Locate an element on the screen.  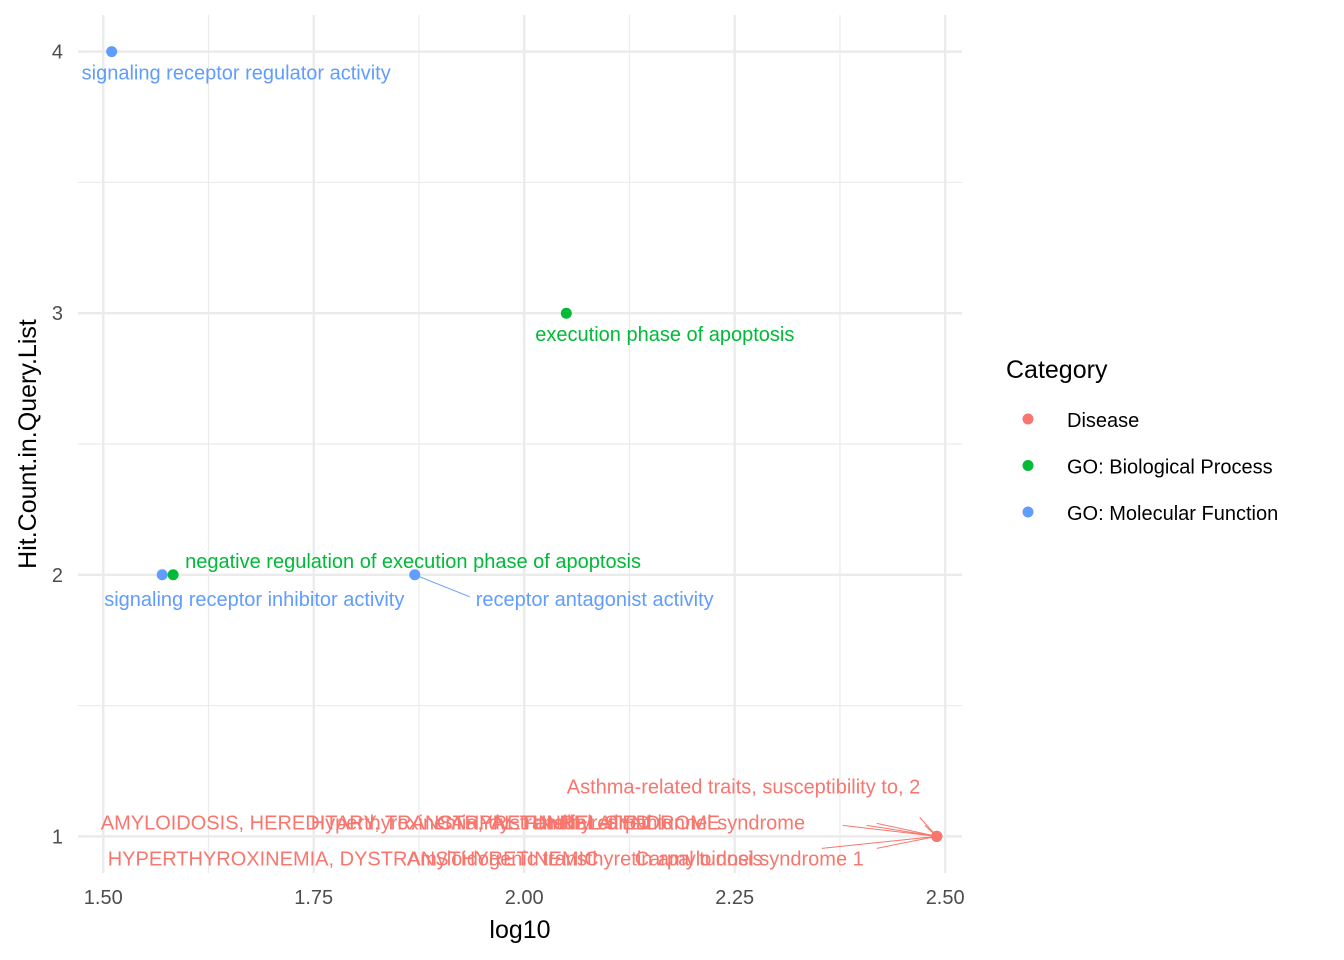
x-tick-label: 2.50 is located at coordinates (945, 898).